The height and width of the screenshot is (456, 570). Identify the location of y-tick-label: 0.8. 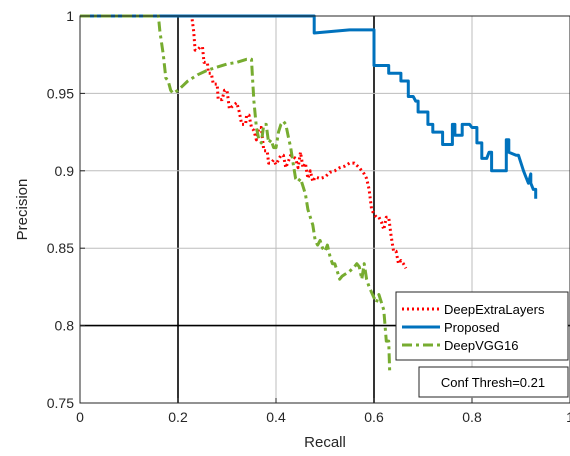
(65, 326).